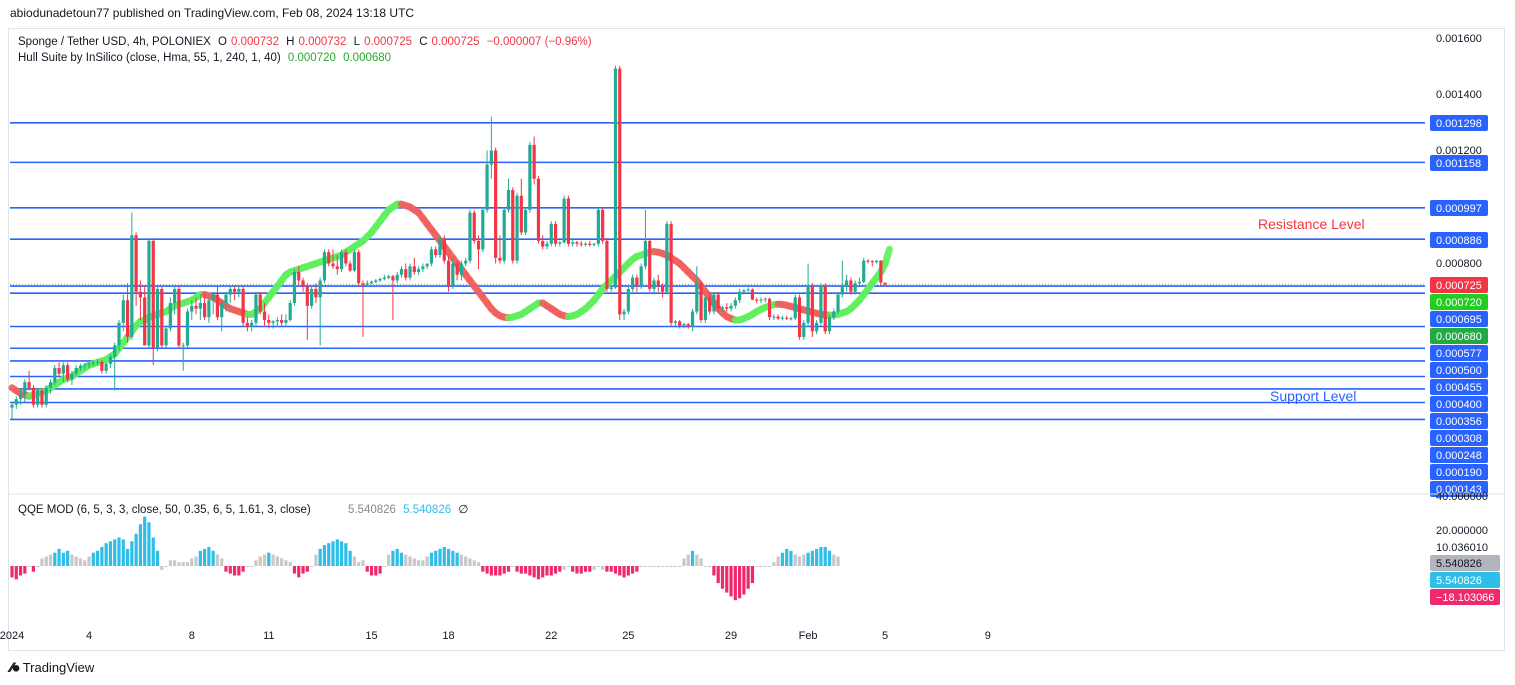  Describe the element at coordinates (448, 636) in the screenshot. I see `time-axis-tick: 18` at that location.